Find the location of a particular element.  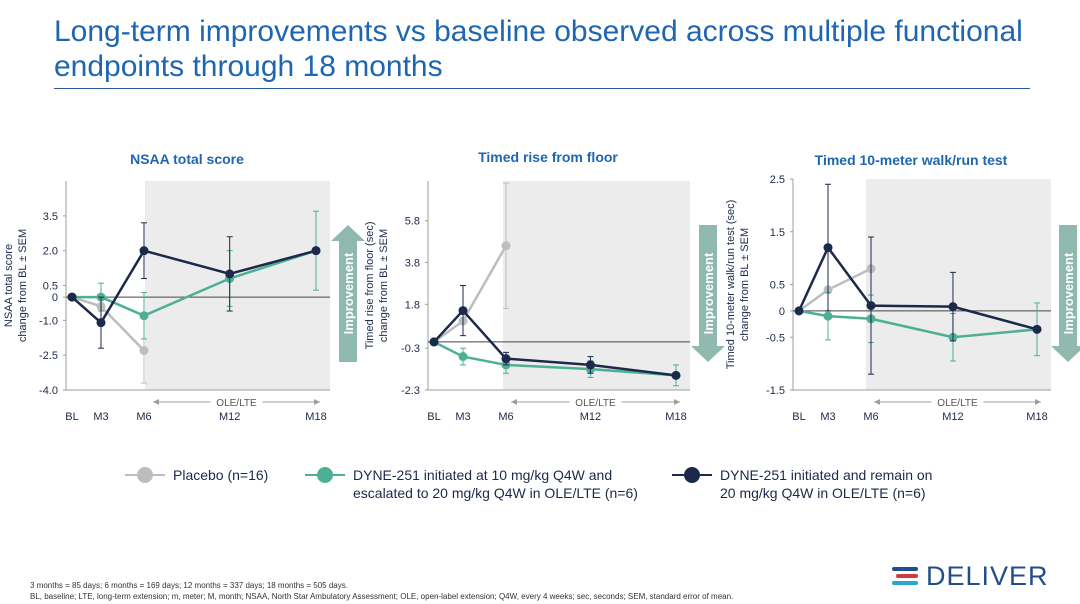

chart-title: Timed 10-meter walk/run test is located at coordinates (911, 160).